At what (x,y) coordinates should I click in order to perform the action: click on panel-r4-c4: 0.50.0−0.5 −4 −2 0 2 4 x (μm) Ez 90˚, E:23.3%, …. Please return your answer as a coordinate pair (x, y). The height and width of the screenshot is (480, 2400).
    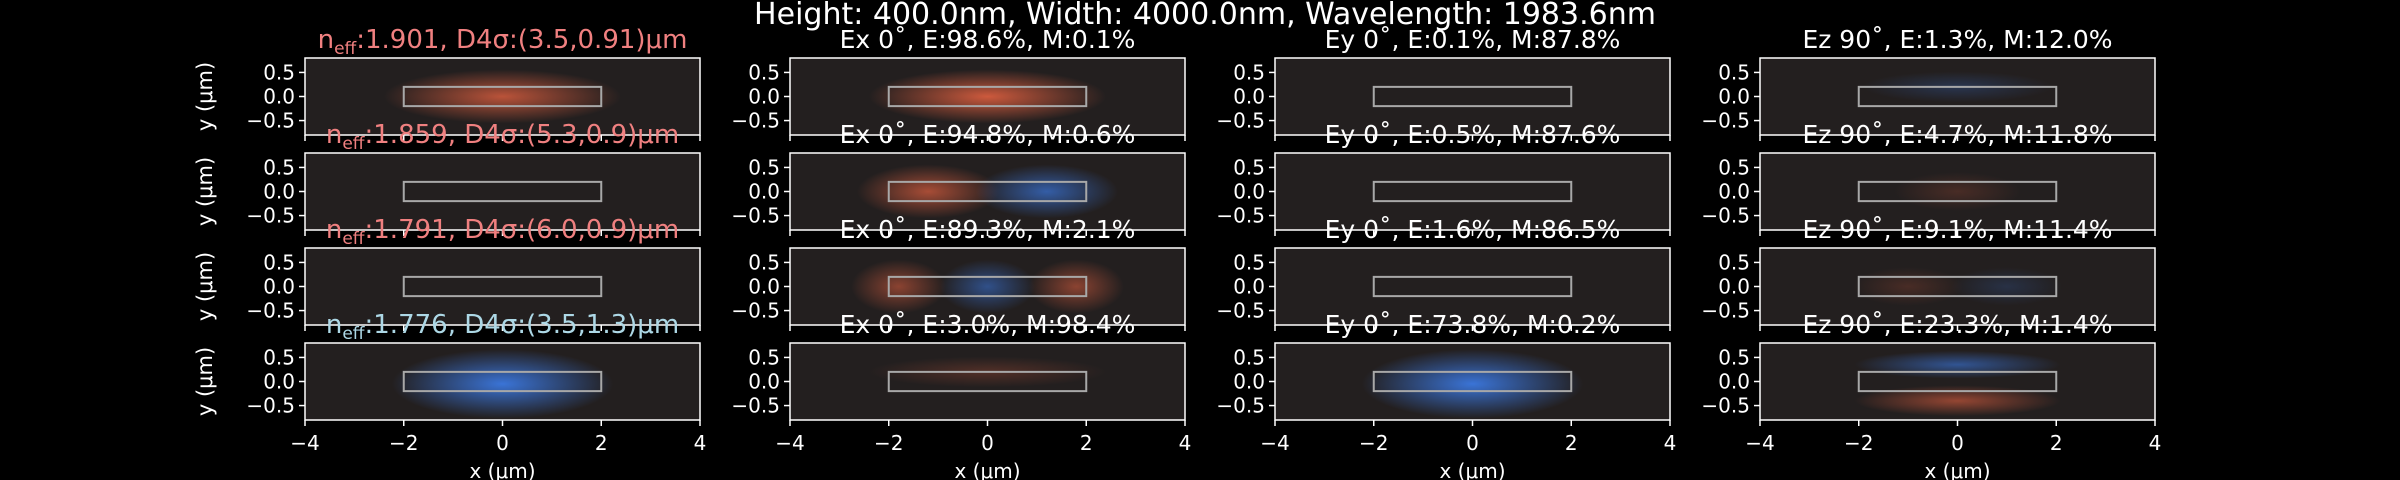
    Looking at the image, I should click on (1931, 395).